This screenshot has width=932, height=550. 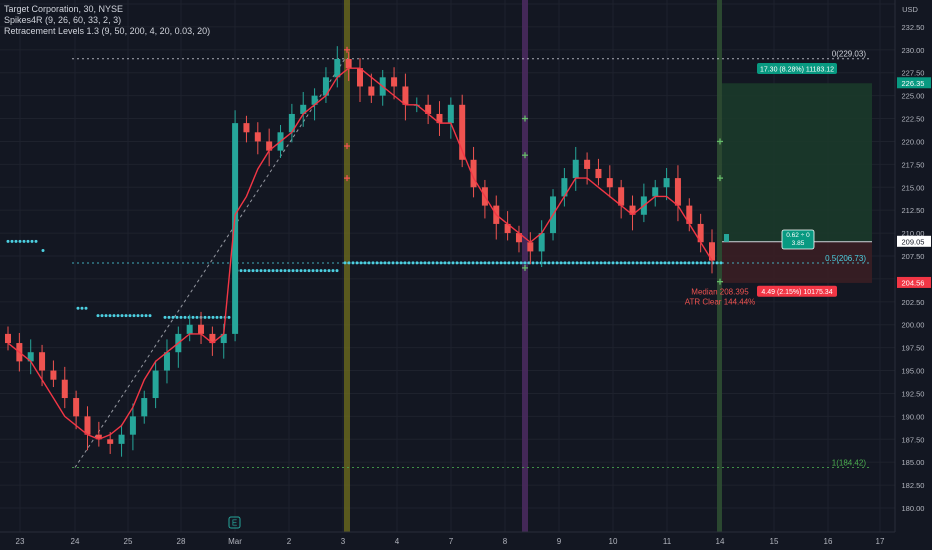 I want to click on price-tick: 202.50, so click(x=913, y=302).